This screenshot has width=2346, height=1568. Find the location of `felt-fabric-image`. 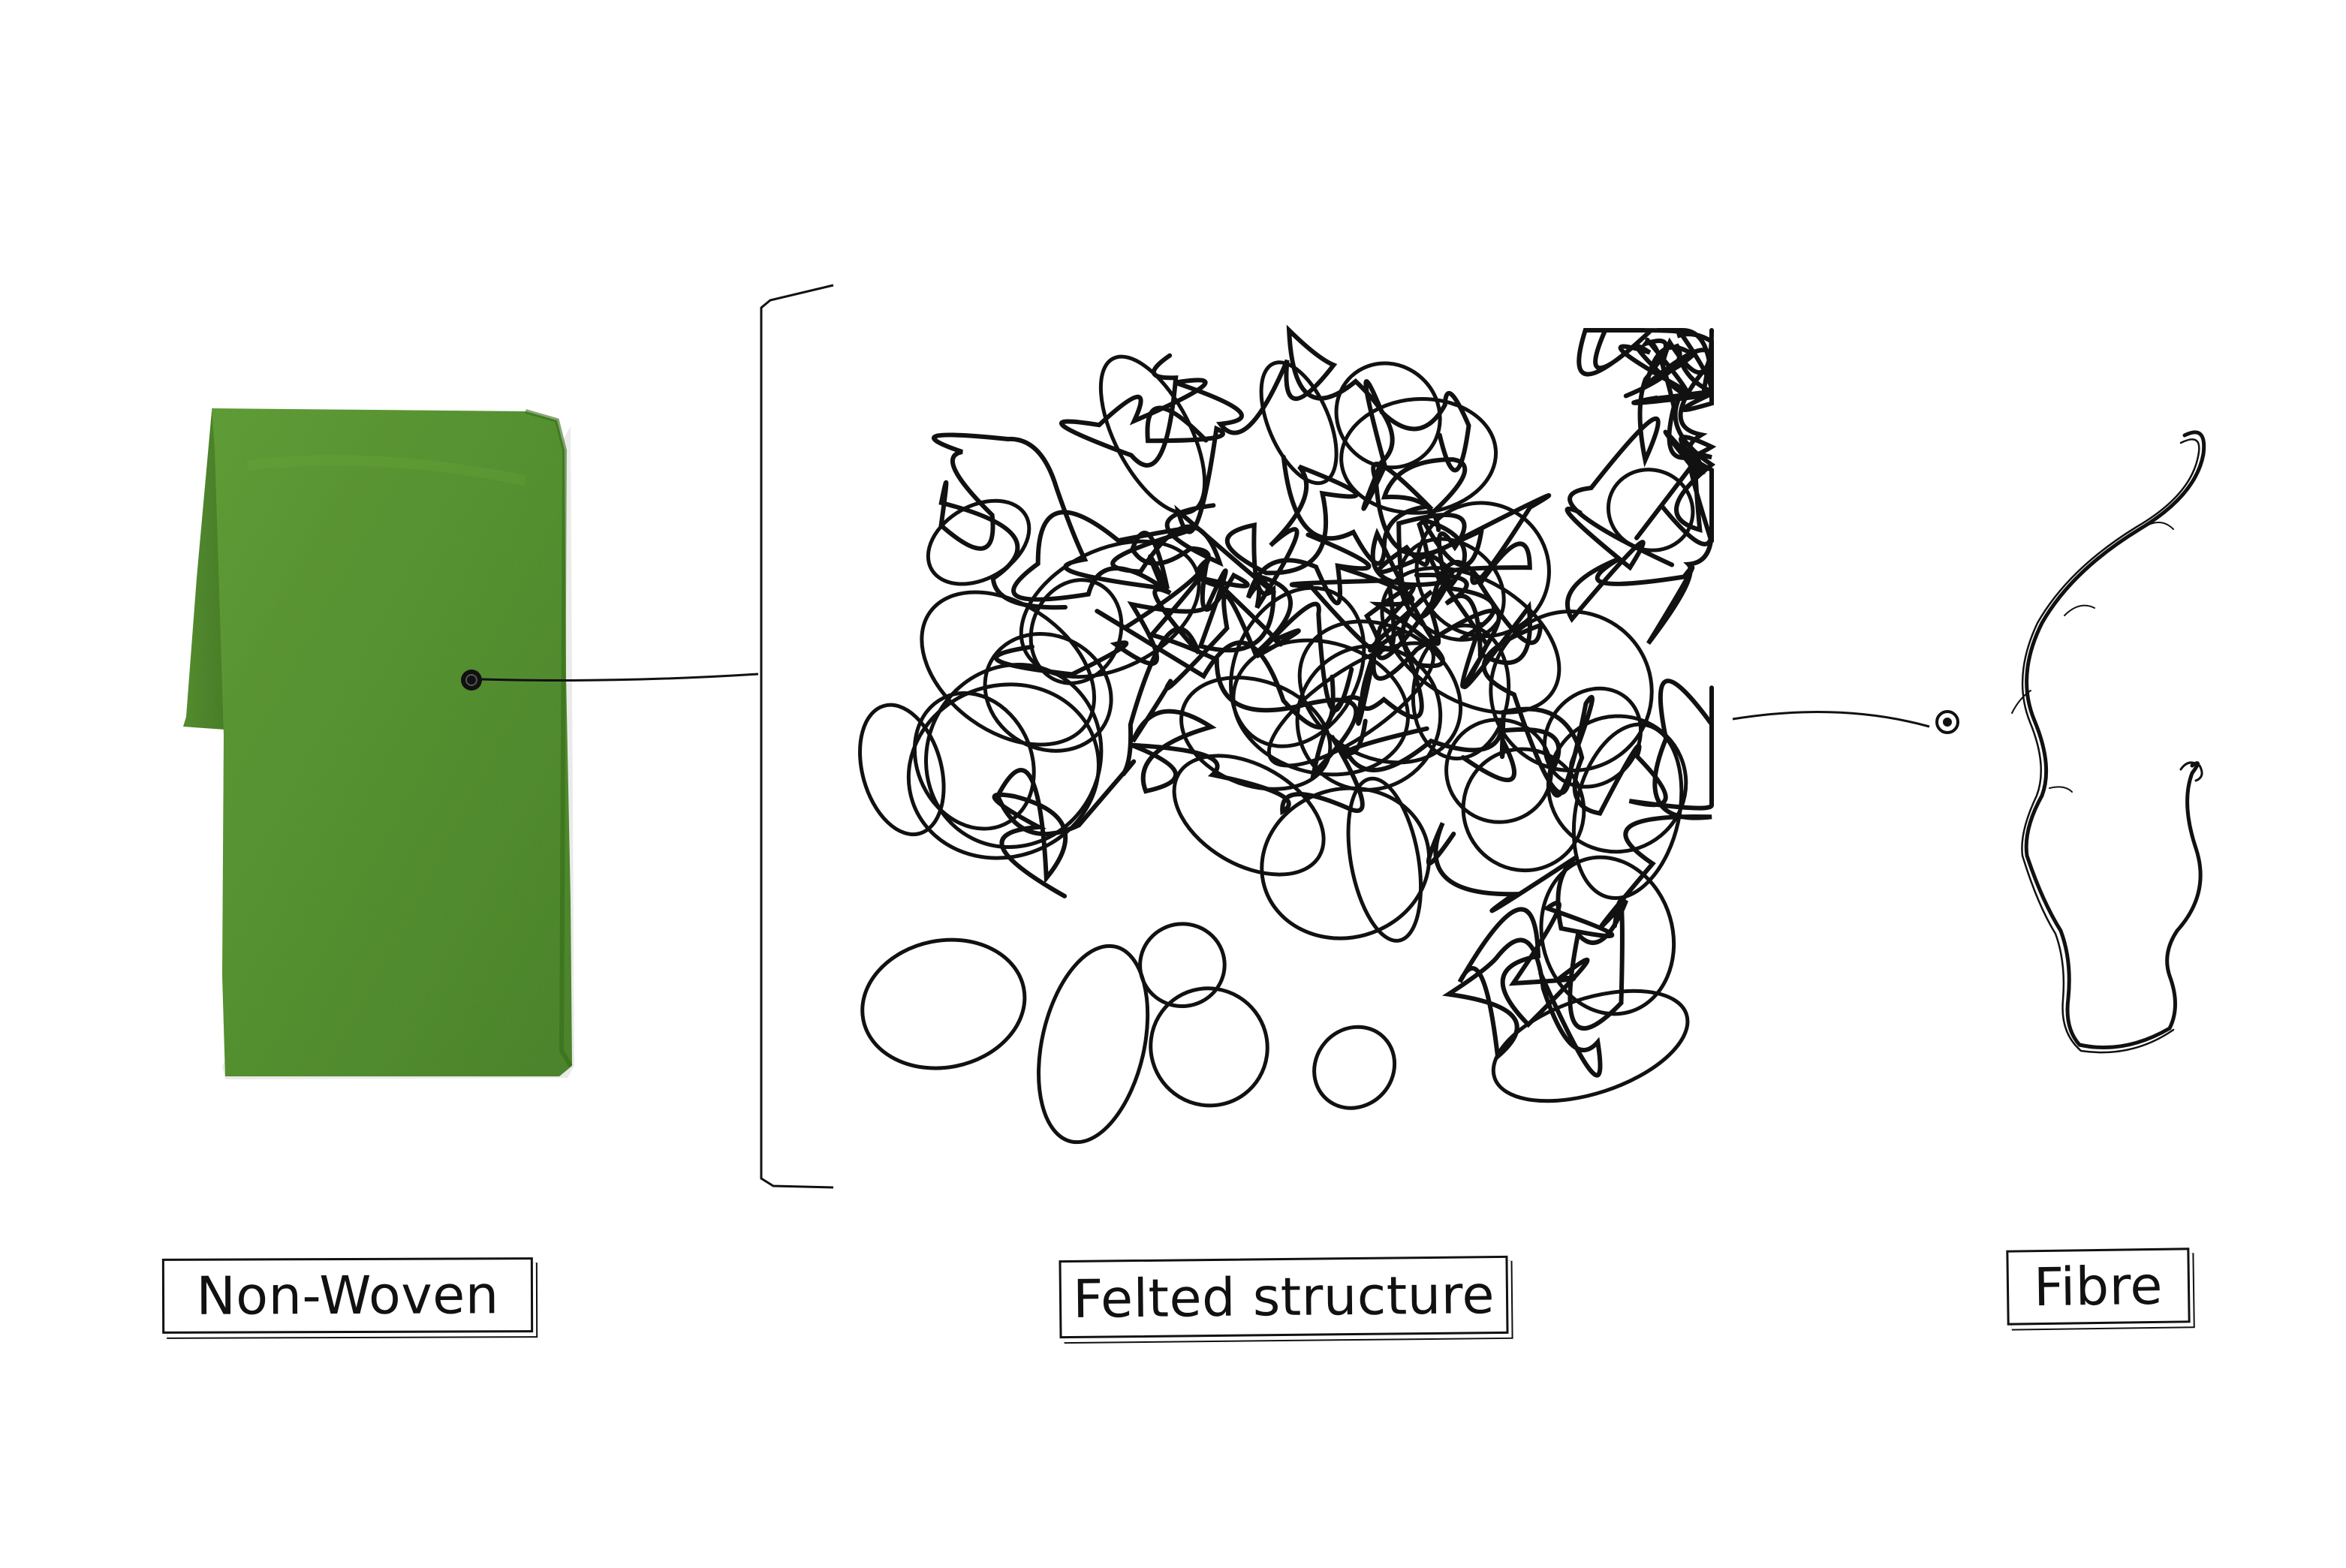

felt-fabric-image is located at coordinates (378, 743).